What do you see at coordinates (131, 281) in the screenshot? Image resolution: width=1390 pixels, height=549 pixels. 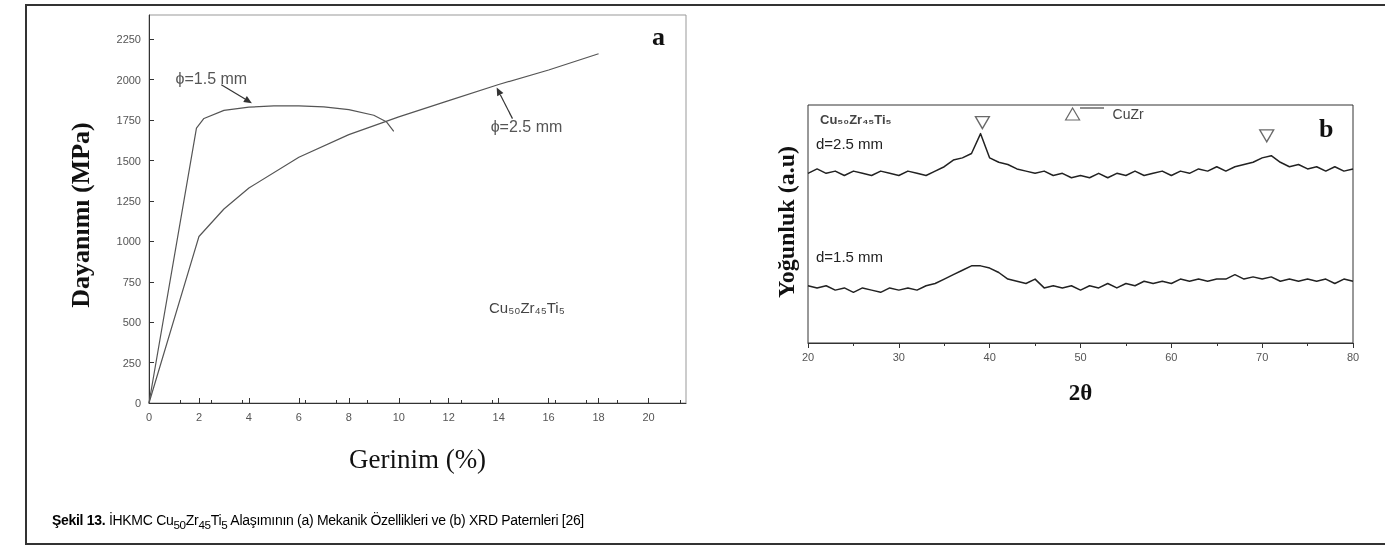 I see `y-tick-label: 750` at bounding box center [131, 281].